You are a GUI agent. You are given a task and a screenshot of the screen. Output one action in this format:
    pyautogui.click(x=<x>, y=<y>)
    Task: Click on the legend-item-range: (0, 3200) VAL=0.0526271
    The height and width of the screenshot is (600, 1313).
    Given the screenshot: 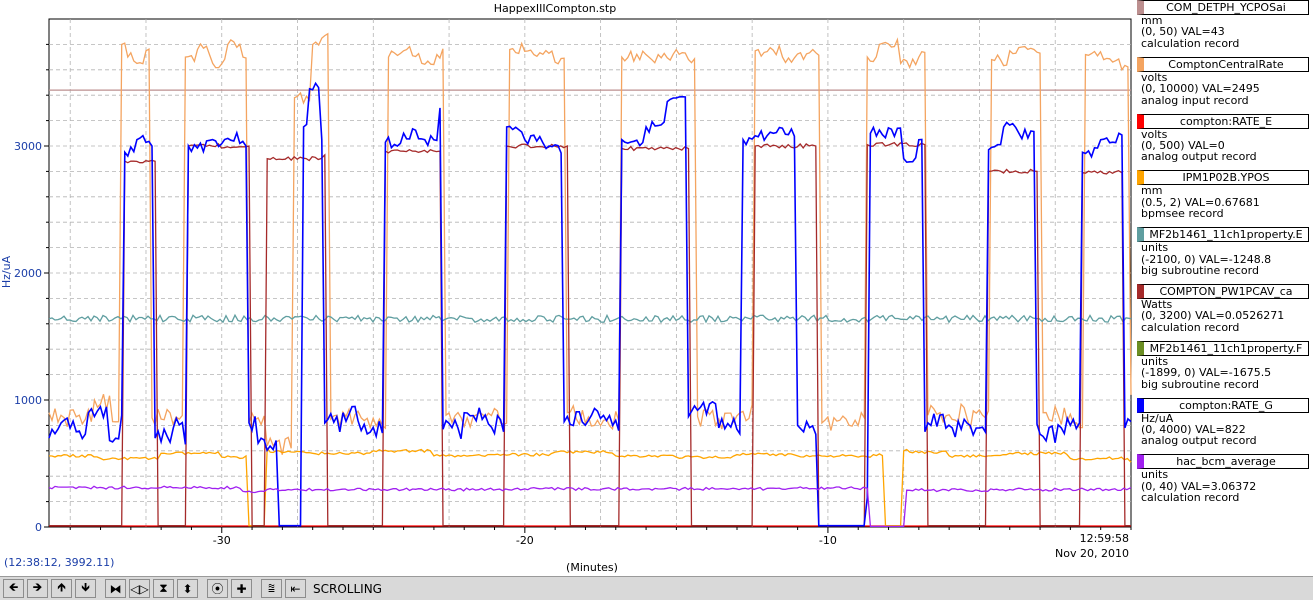 What is the action you would take?
    pyautogui.click(x=1213, y=316)
    